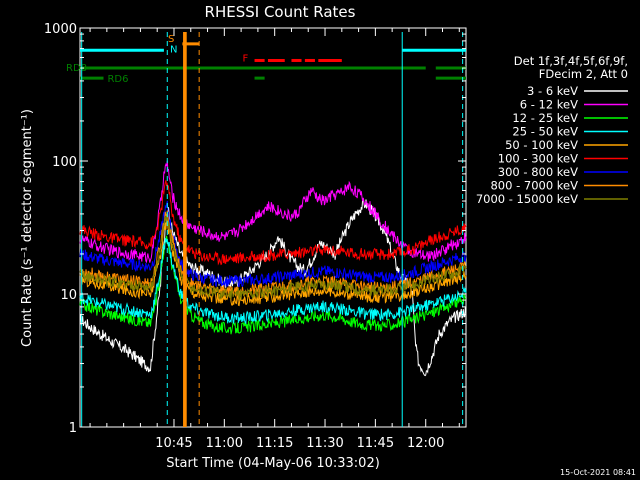 The width and height of the screenshot is (640, 480). What do you see at coordinates (224, 443) in the screenshot?
I see `x-tick-label: 11:00` at bounding box center [224, 443].